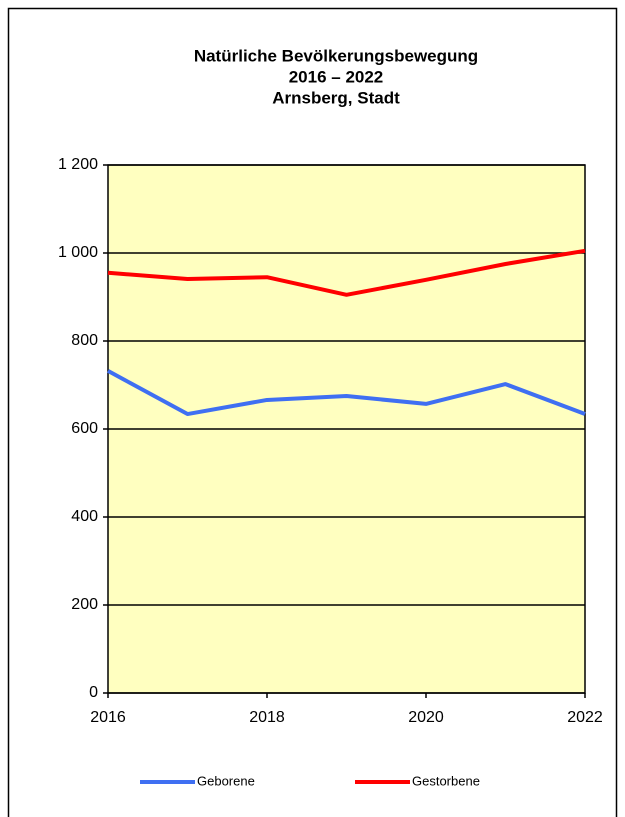 The height and width of the screenshot is (817, 625). Describe the element at coordinates (426, 717) in the screenshot. I see `x-tick-label: 2020` at that location.